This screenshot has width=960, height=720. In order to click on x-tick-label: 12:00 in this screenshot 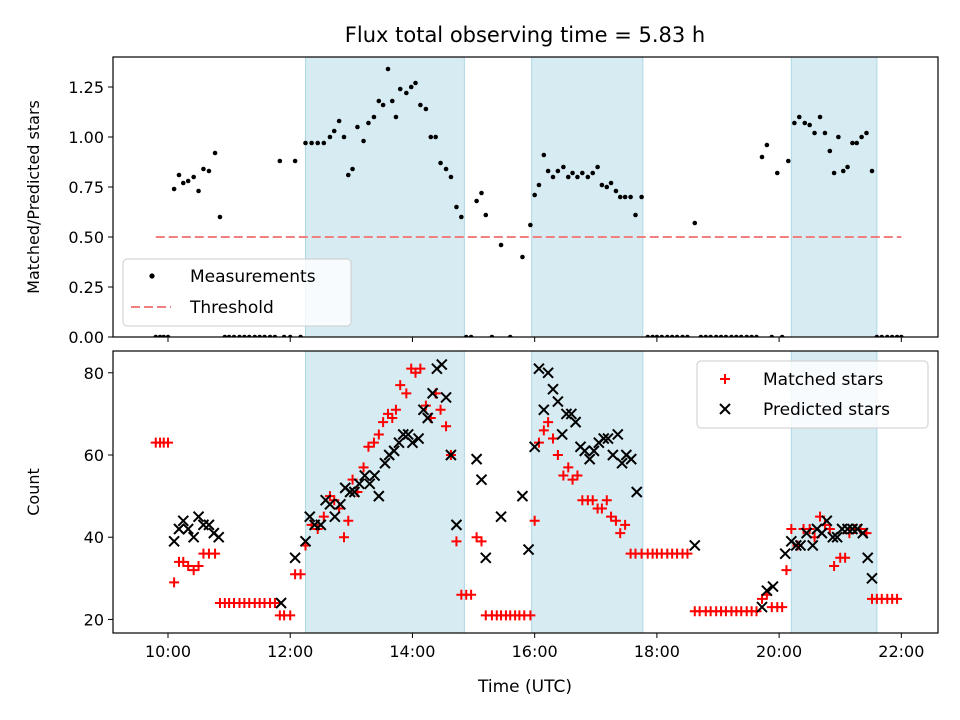, I will do `click(290, 651)`.